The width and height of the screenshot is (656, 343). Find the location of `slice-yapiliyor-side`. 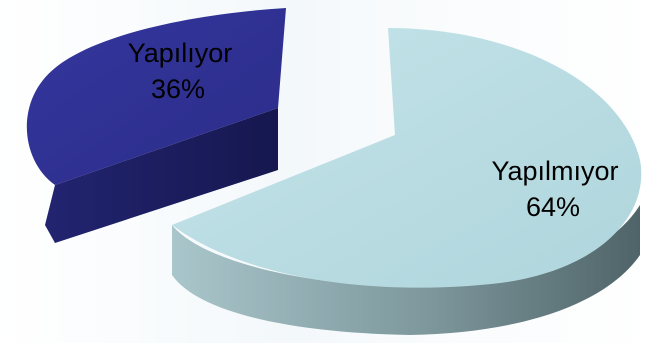

slice-yapiliyor-side is located at coordinates (161, 175).